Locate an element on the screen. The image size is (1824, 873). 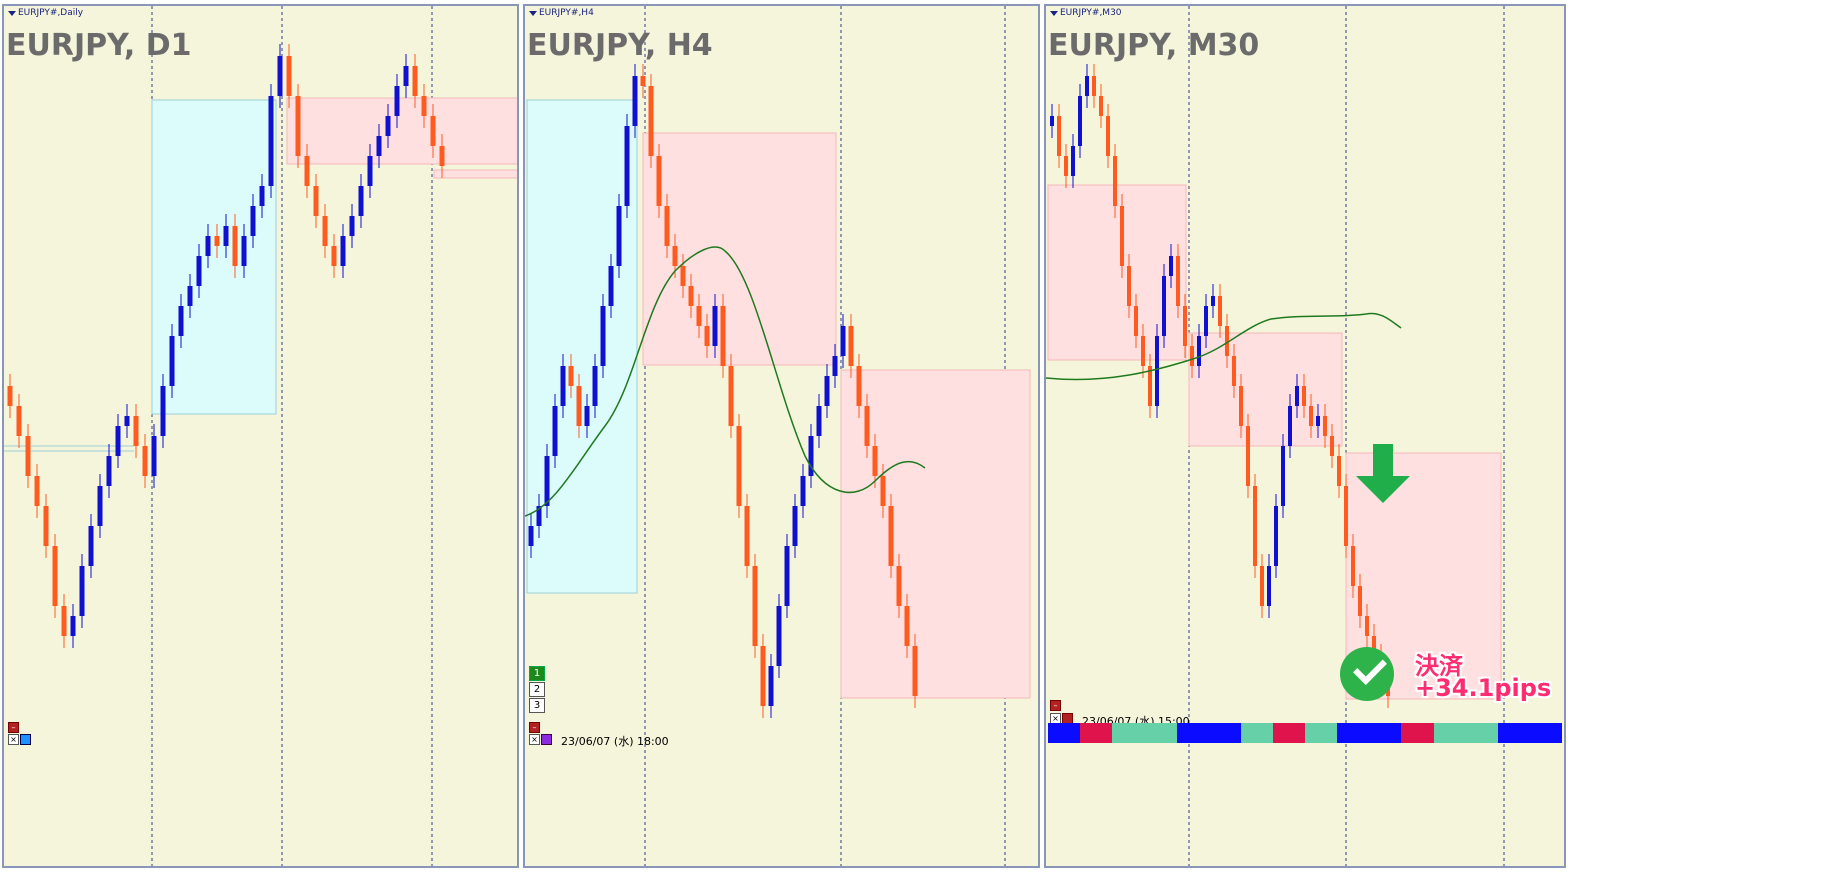
symbol-title: EURJPY, M30 is located at coordinates (1154, 45).